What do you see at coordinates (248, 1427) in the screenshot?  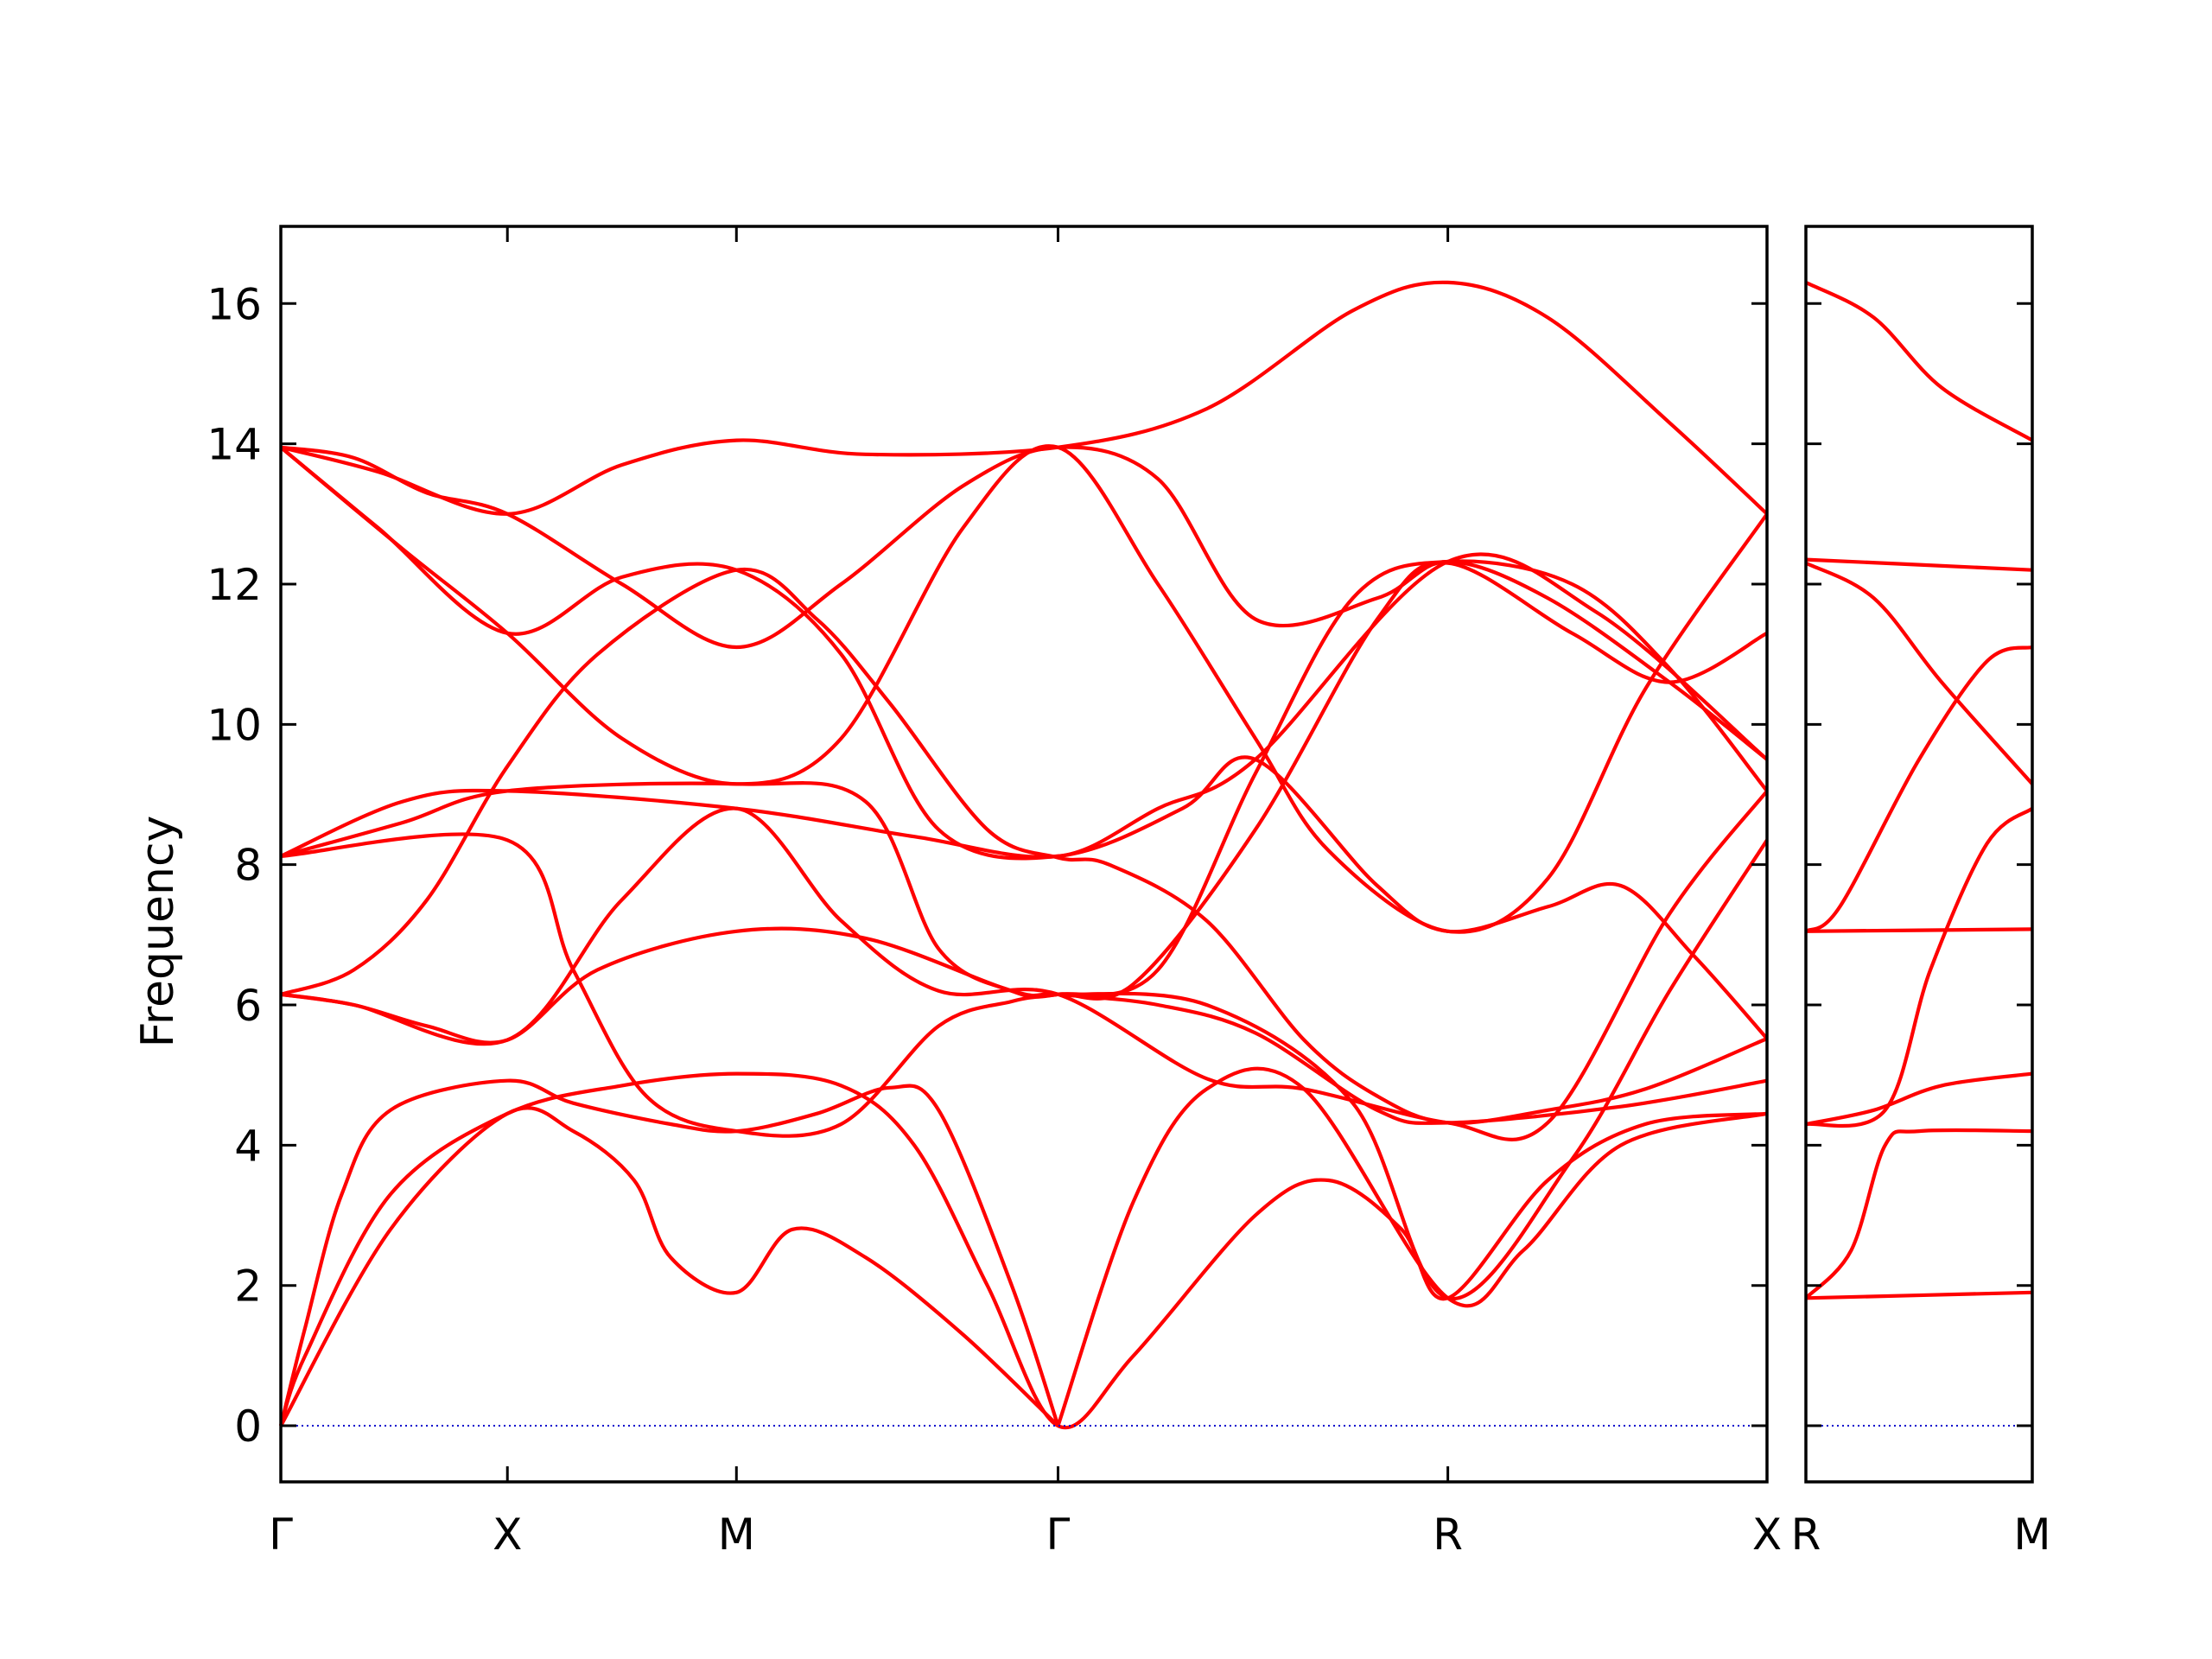 I see `ytick-label-0: 0` at bounding box center [248, 1427].